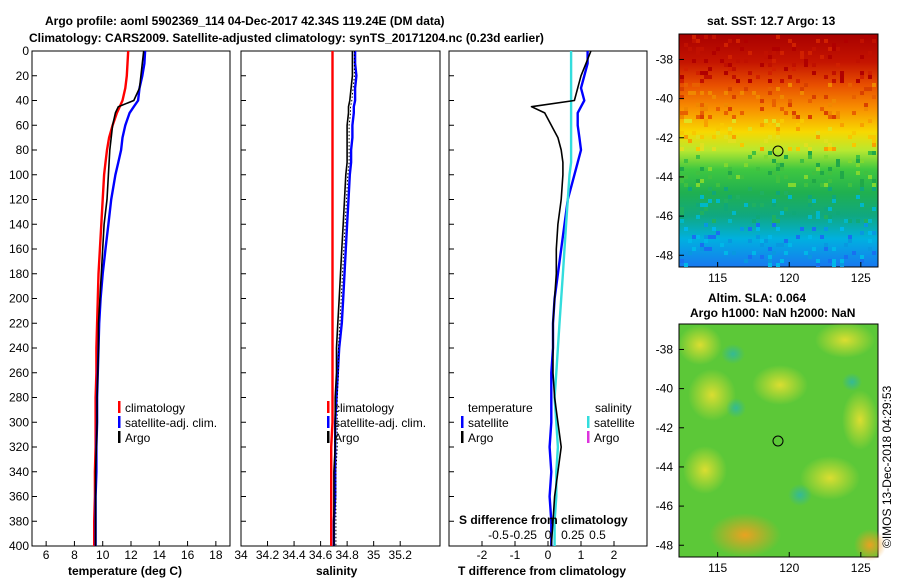  Describe the element at coordinates (543, 520) in the screenshot. I see `difference-xlabel-top: S difference from climatology` at that location.